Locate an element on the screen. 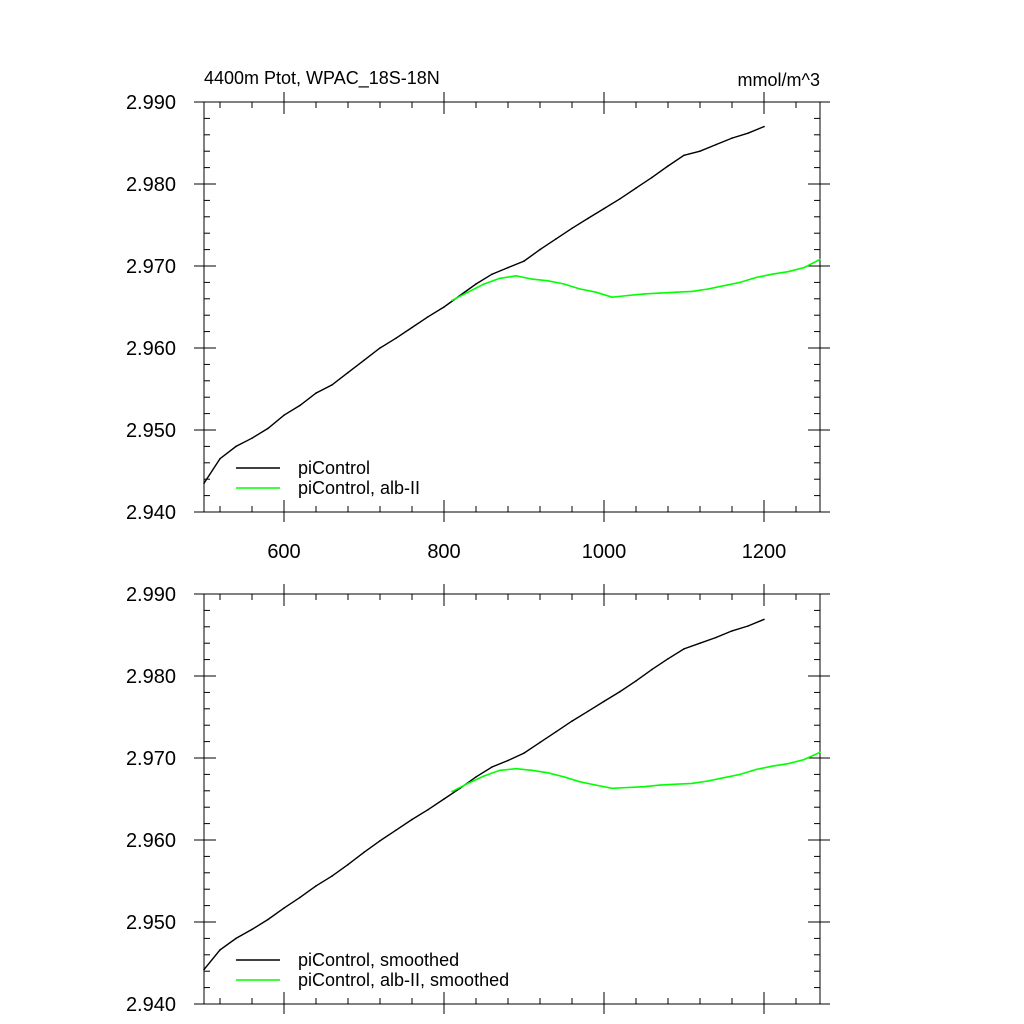 The height and width of the screenshot is (1024, 1024). x-tick-label: 1000 is located at coordinates (604, 552).